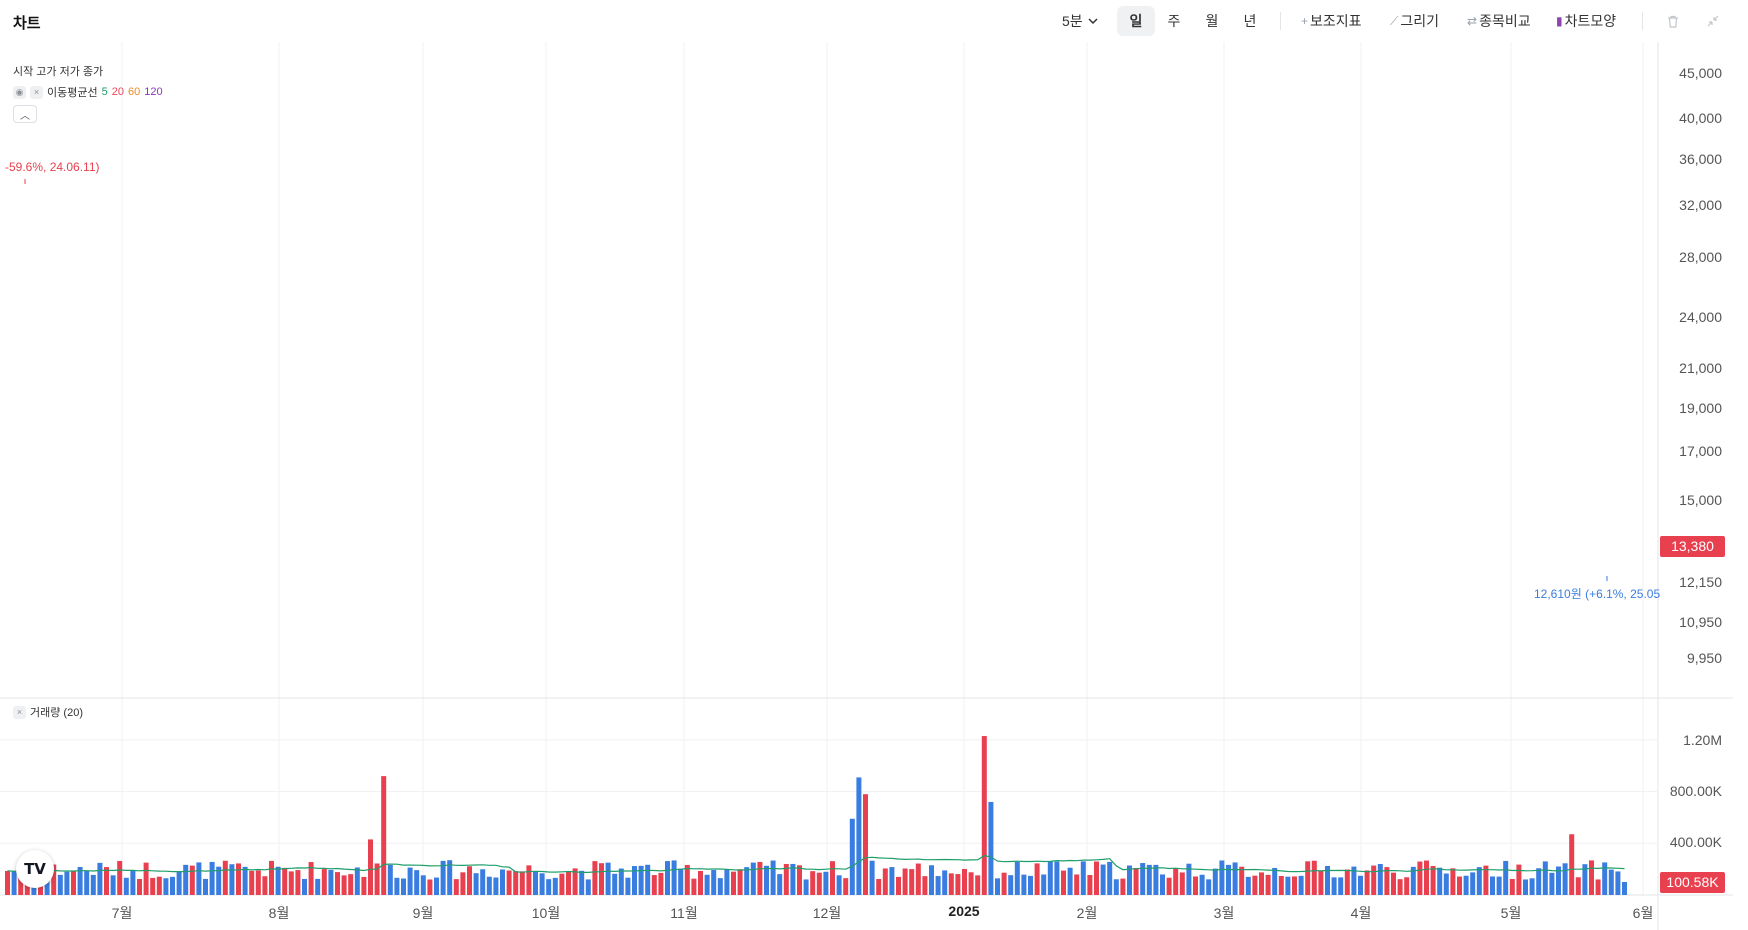 This screenshot has width=1748, height=930. I want to click on volume-axis-label: 800.00K, so click(1695, 791).